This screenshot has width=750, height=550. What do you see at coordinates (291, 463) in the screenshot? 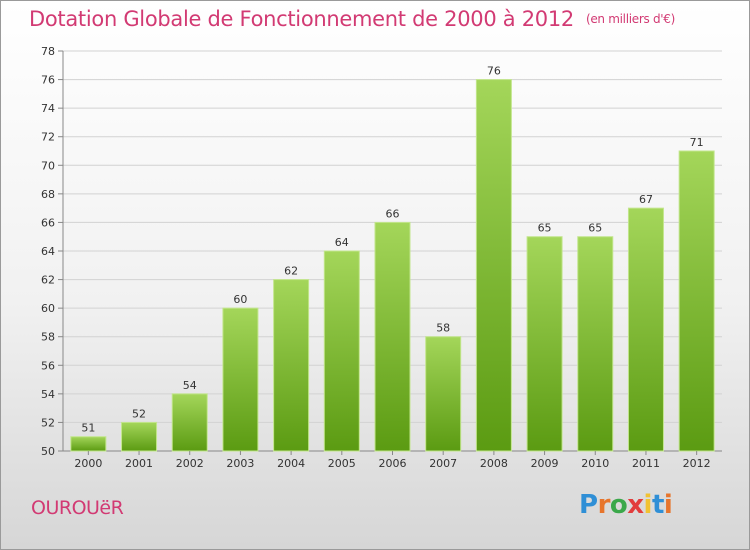
I see `x-tick-label: 2004` at bounding box center [291, 463].